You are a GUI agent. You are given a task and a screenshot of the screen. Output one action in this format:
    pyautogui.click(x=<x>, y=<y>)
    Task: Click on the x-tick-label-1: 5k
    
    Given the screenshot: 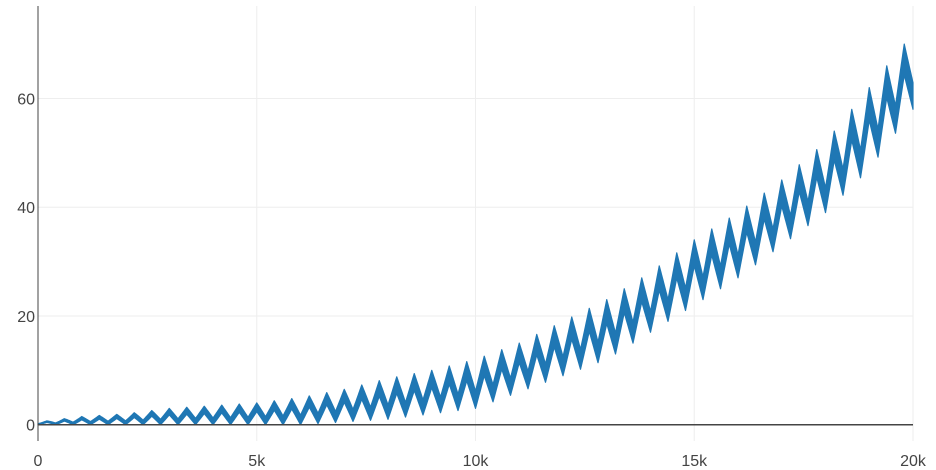 What is the action you would take?
    pyautogui.click(x=257, y=461)
    